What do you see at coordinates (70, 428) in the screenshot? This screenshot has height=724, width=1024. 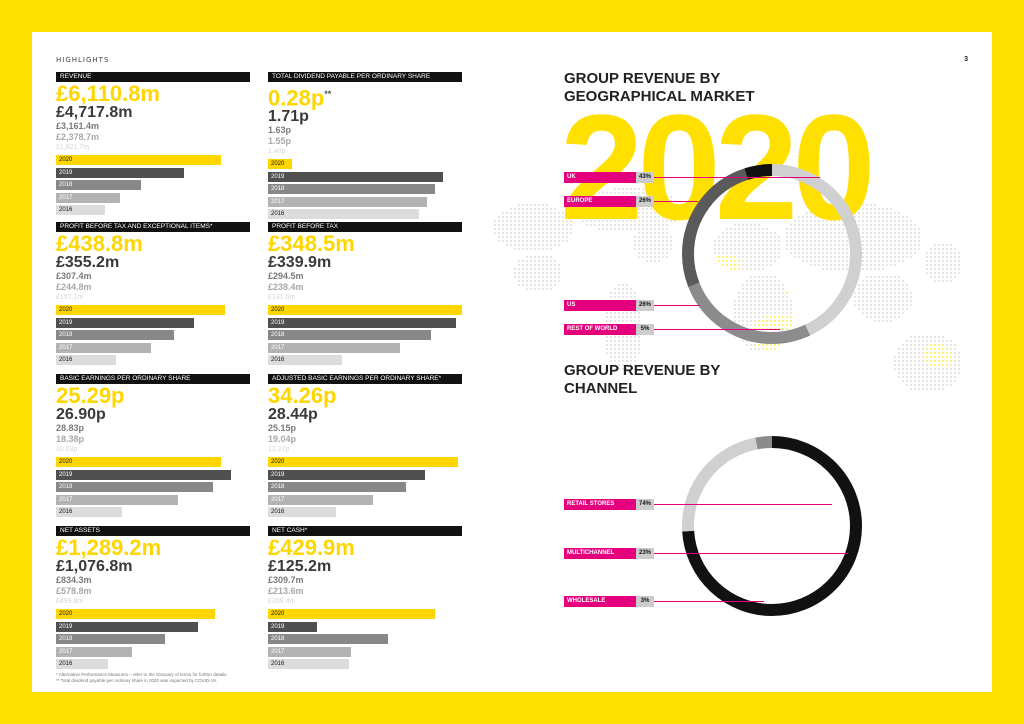 I see `kpi-value-2018: 28.83p` at bounding box center [70, 428].